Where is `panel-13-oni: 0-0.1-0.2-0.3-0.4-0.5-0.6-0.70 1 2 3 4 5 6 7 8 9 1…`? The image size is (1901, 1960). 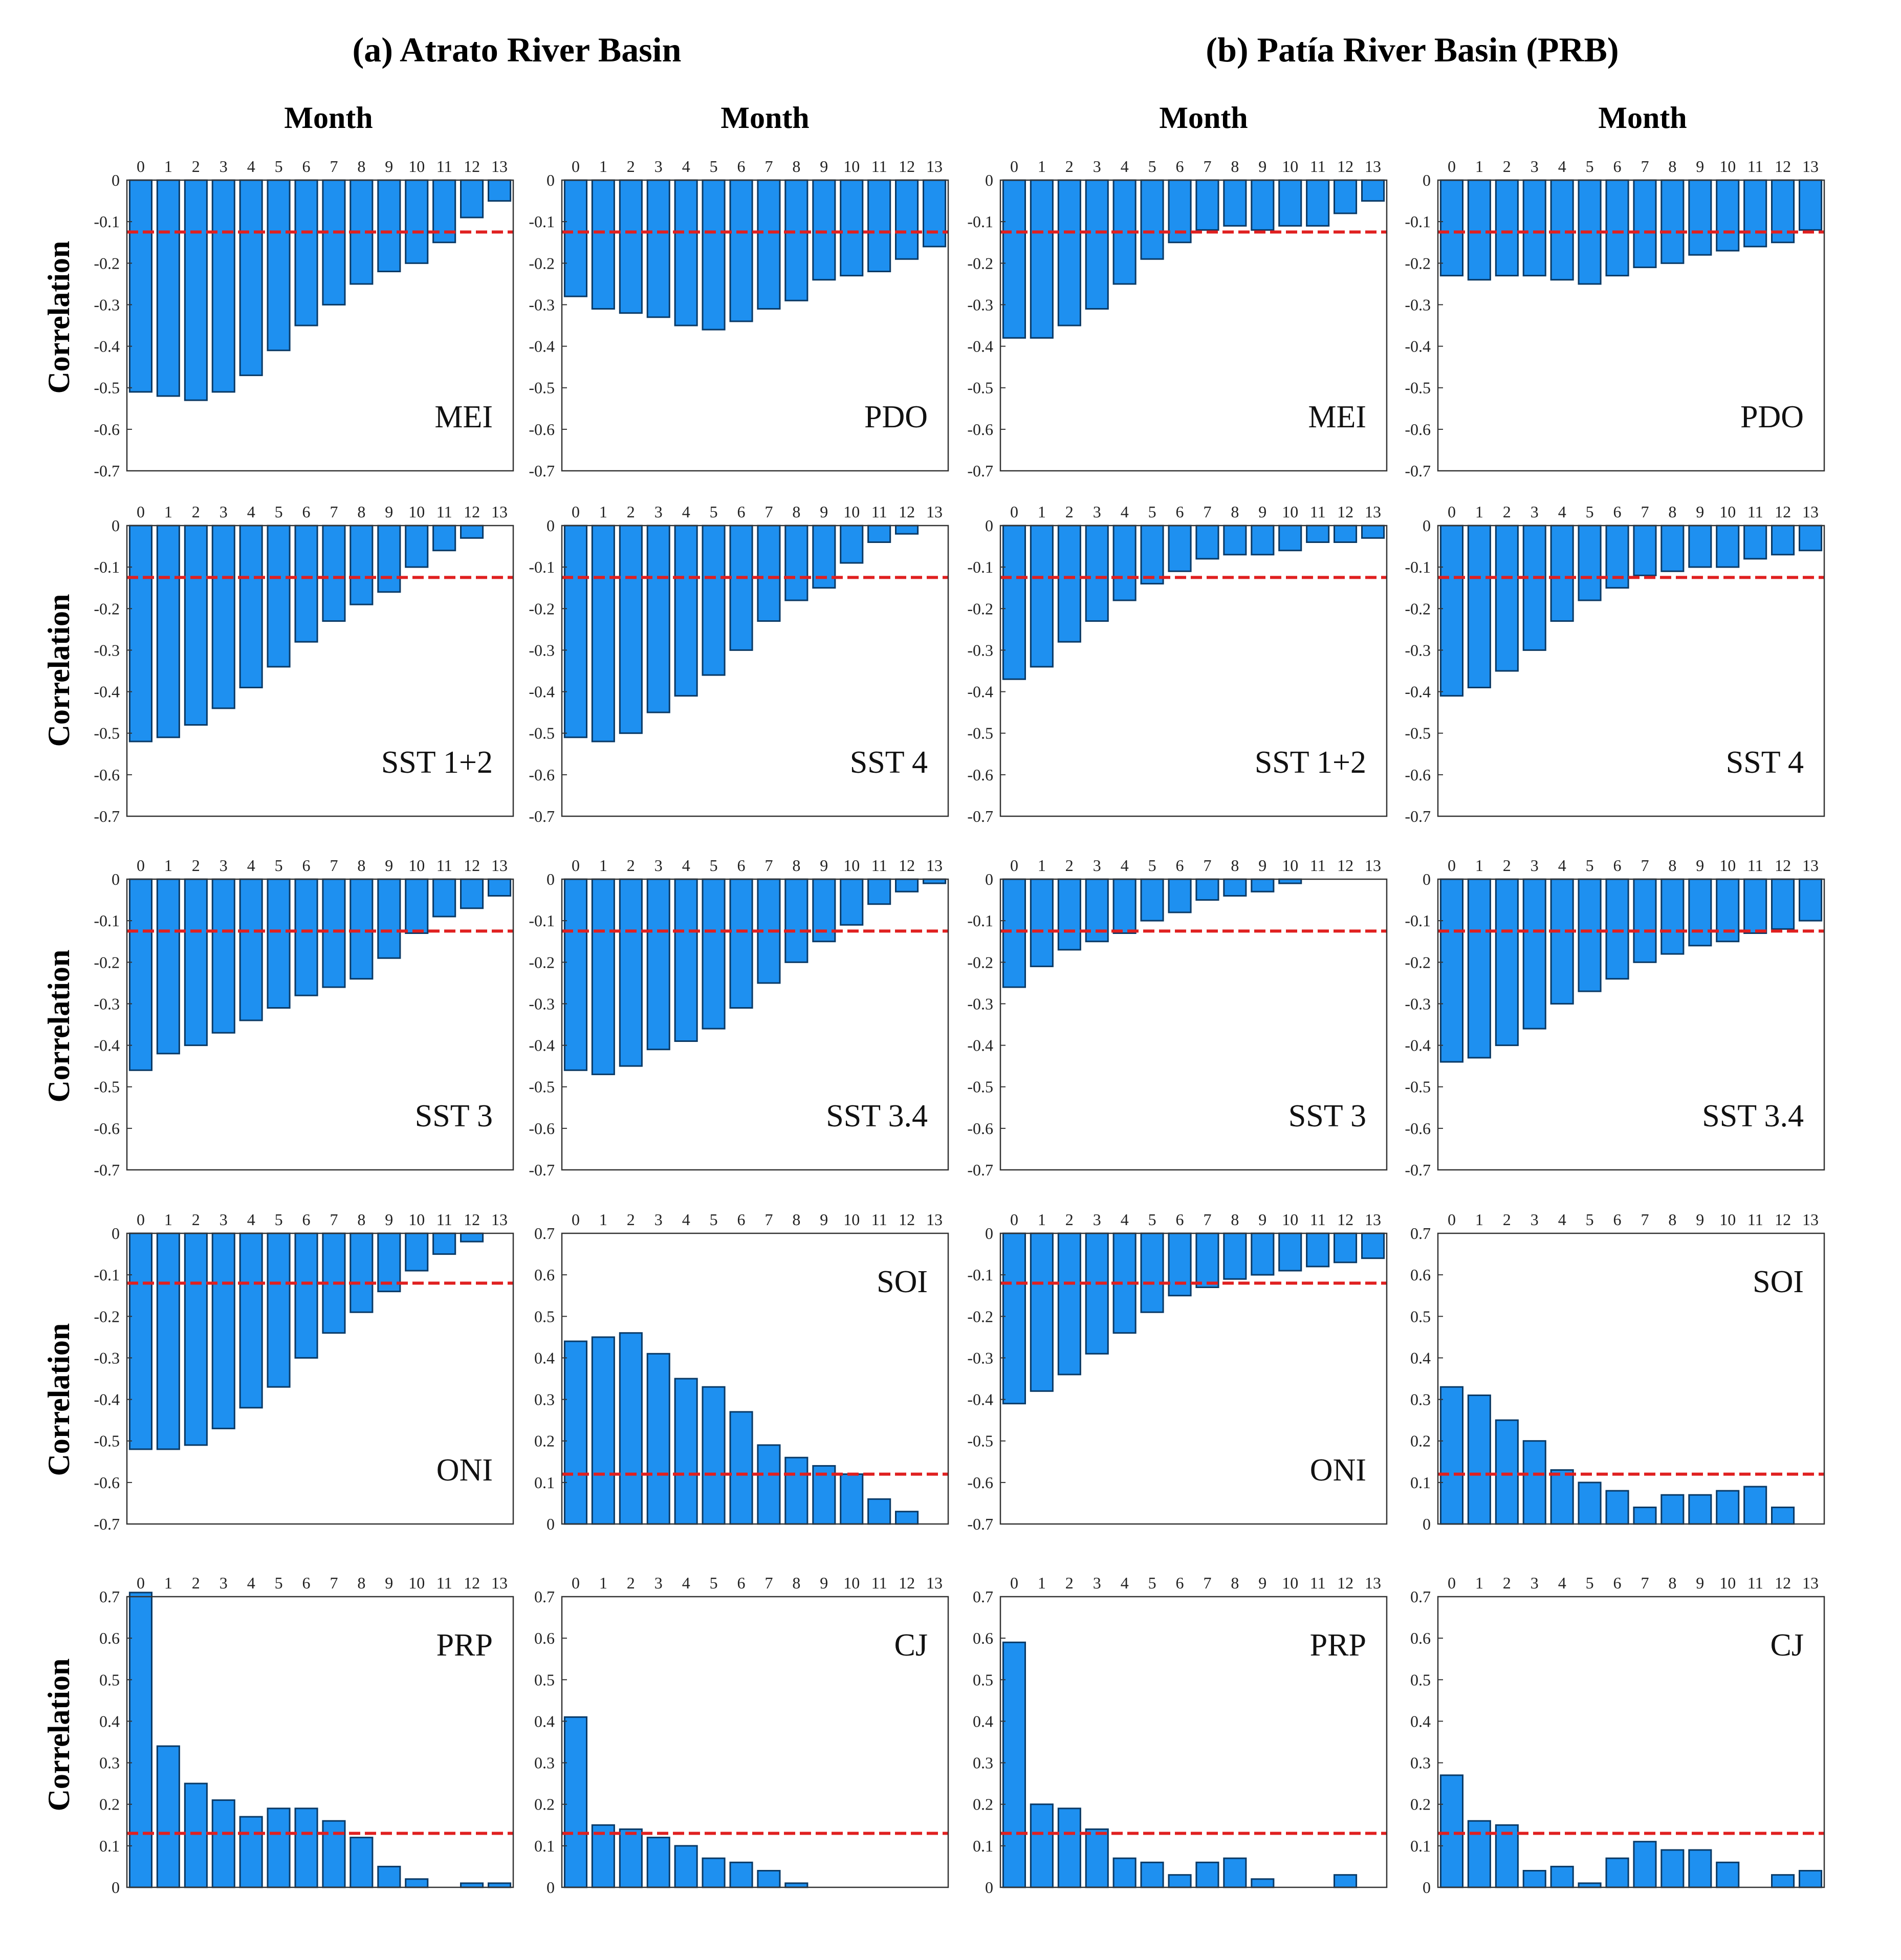
panel-13-oni: 0-0.1-0.2-0.3-0.4-0.5-0.6-0.70 1 2 3 4 5 6 7 8 9 1… is located at coordinates (304, 1371).